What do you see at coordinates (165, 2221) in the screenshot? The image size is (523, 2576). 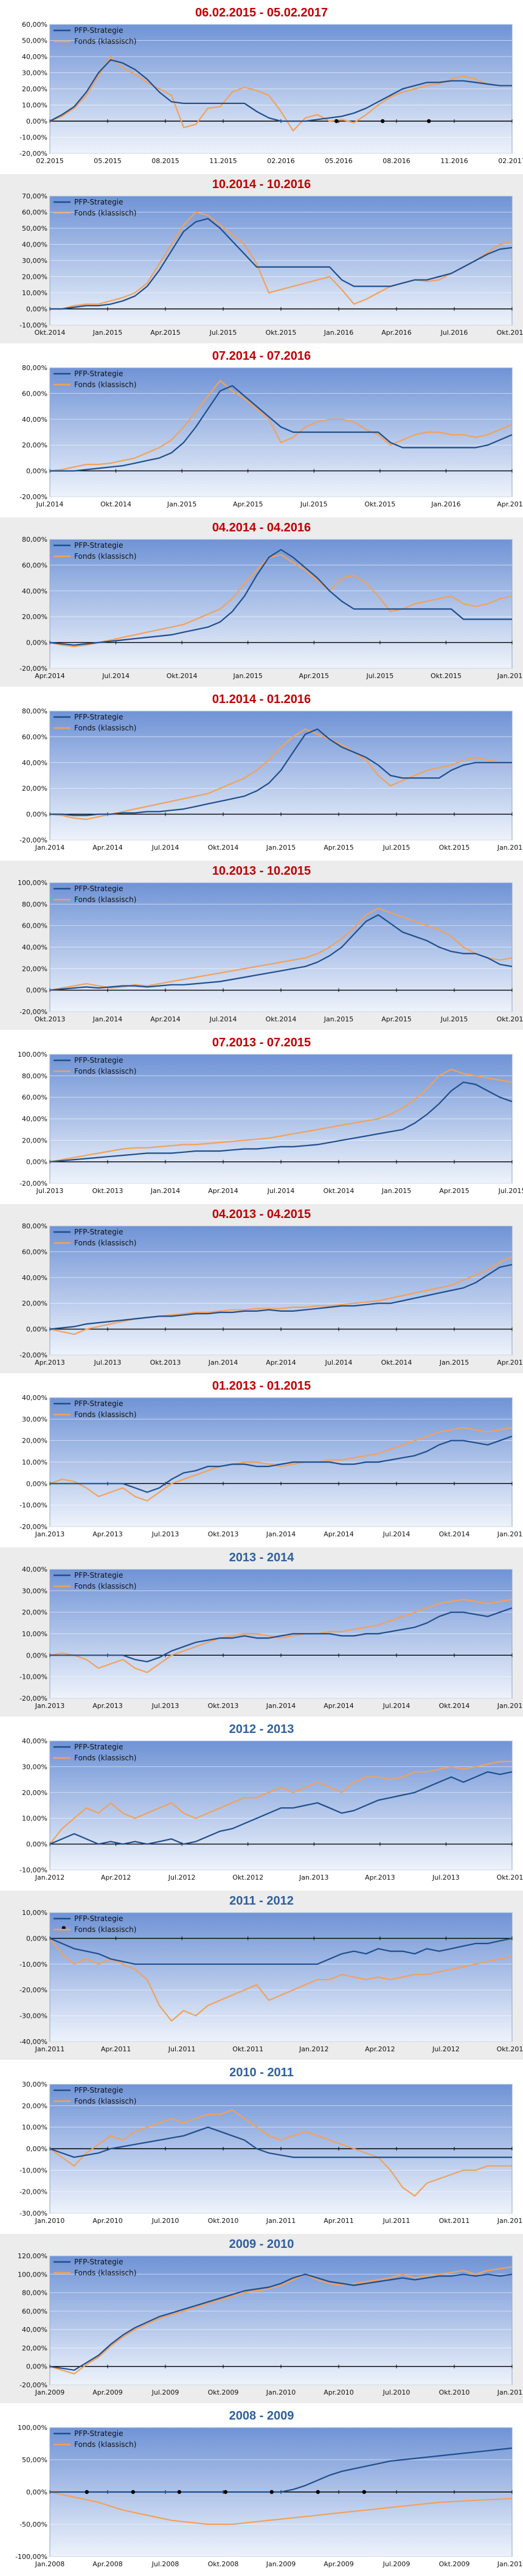 I see `x-tick-label: Jul.2010` at bounding box center [165, 2221].